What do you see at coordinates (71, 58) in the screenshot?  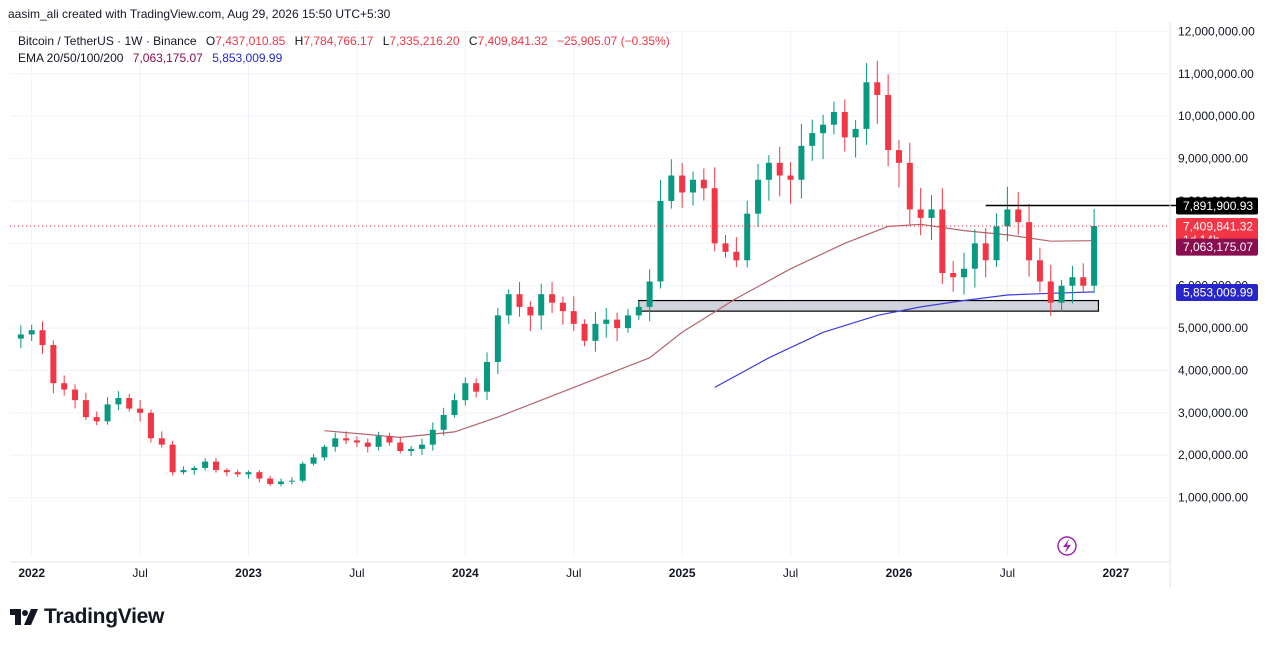 I see `ema-label: EMA 20/50/100/200` at bounding box center [71, 58].